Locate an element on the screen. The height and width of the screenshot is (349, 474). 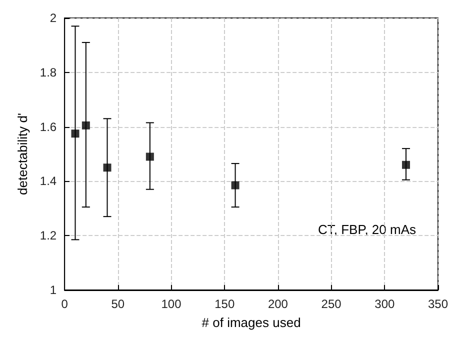
y-tick-label: 1.6 is located at coordinates (48, 127).